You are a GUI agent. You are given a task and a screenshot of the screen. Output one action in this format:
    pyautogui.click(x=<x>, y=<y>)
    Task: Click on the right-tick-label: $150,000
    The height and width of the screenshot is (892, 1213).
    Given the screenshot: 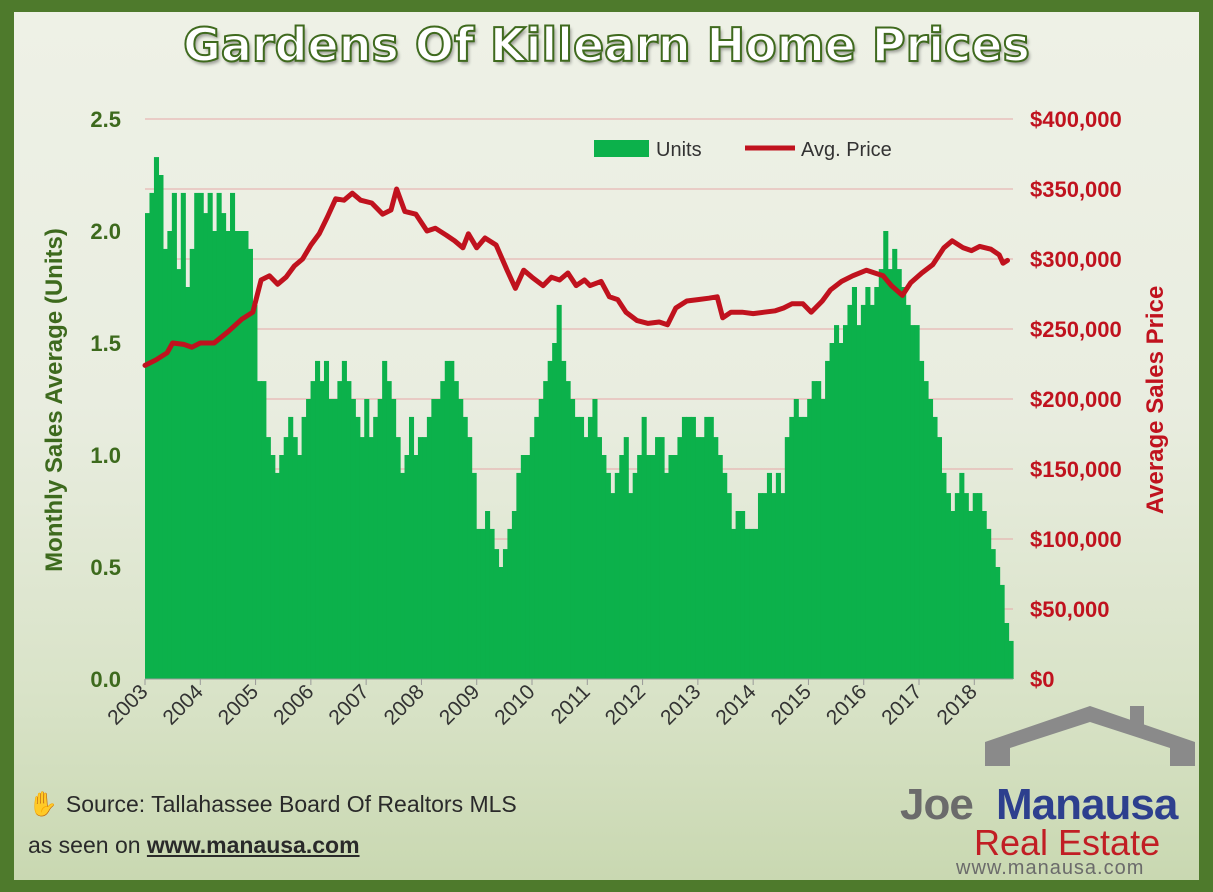 What is the action you would take?
    pyautogui.click(x=1076, y=469)
    